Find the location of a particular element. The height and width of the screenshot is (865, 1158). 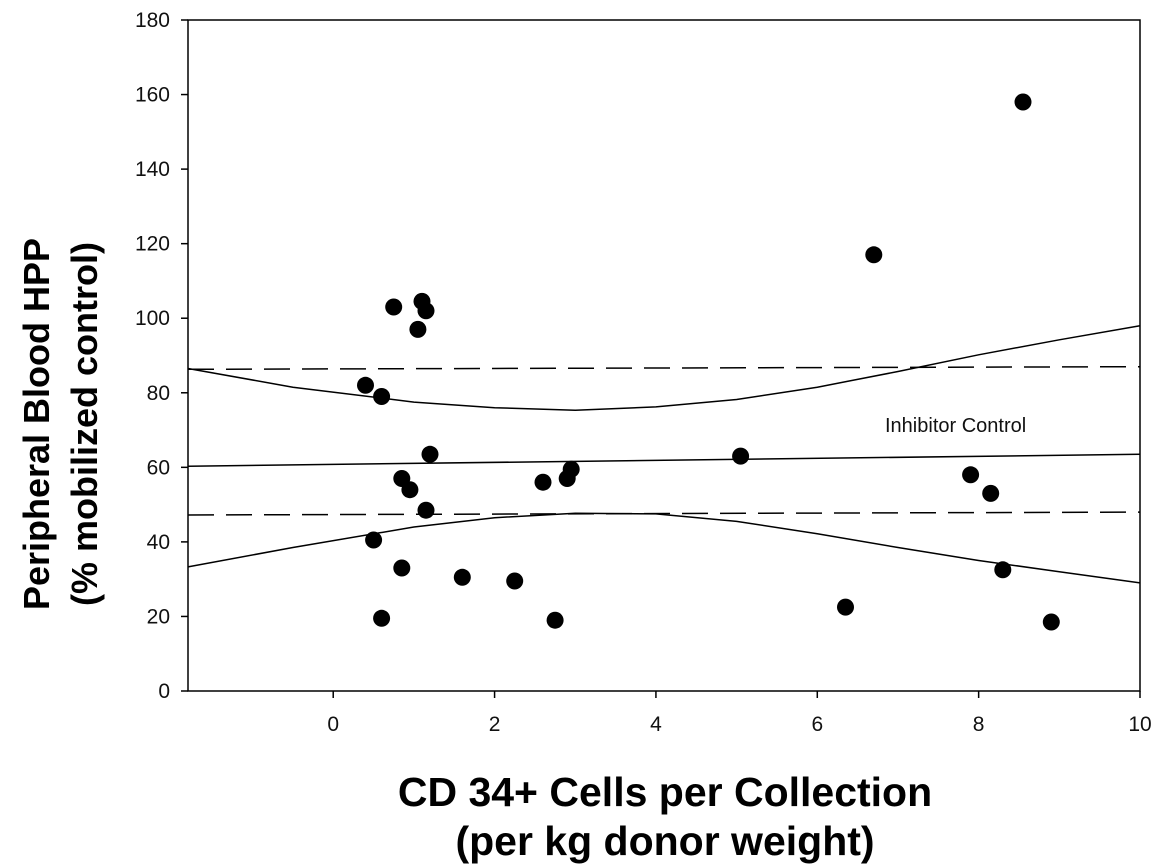

x-tick-label: 6 is located at coordinates (817, 724).